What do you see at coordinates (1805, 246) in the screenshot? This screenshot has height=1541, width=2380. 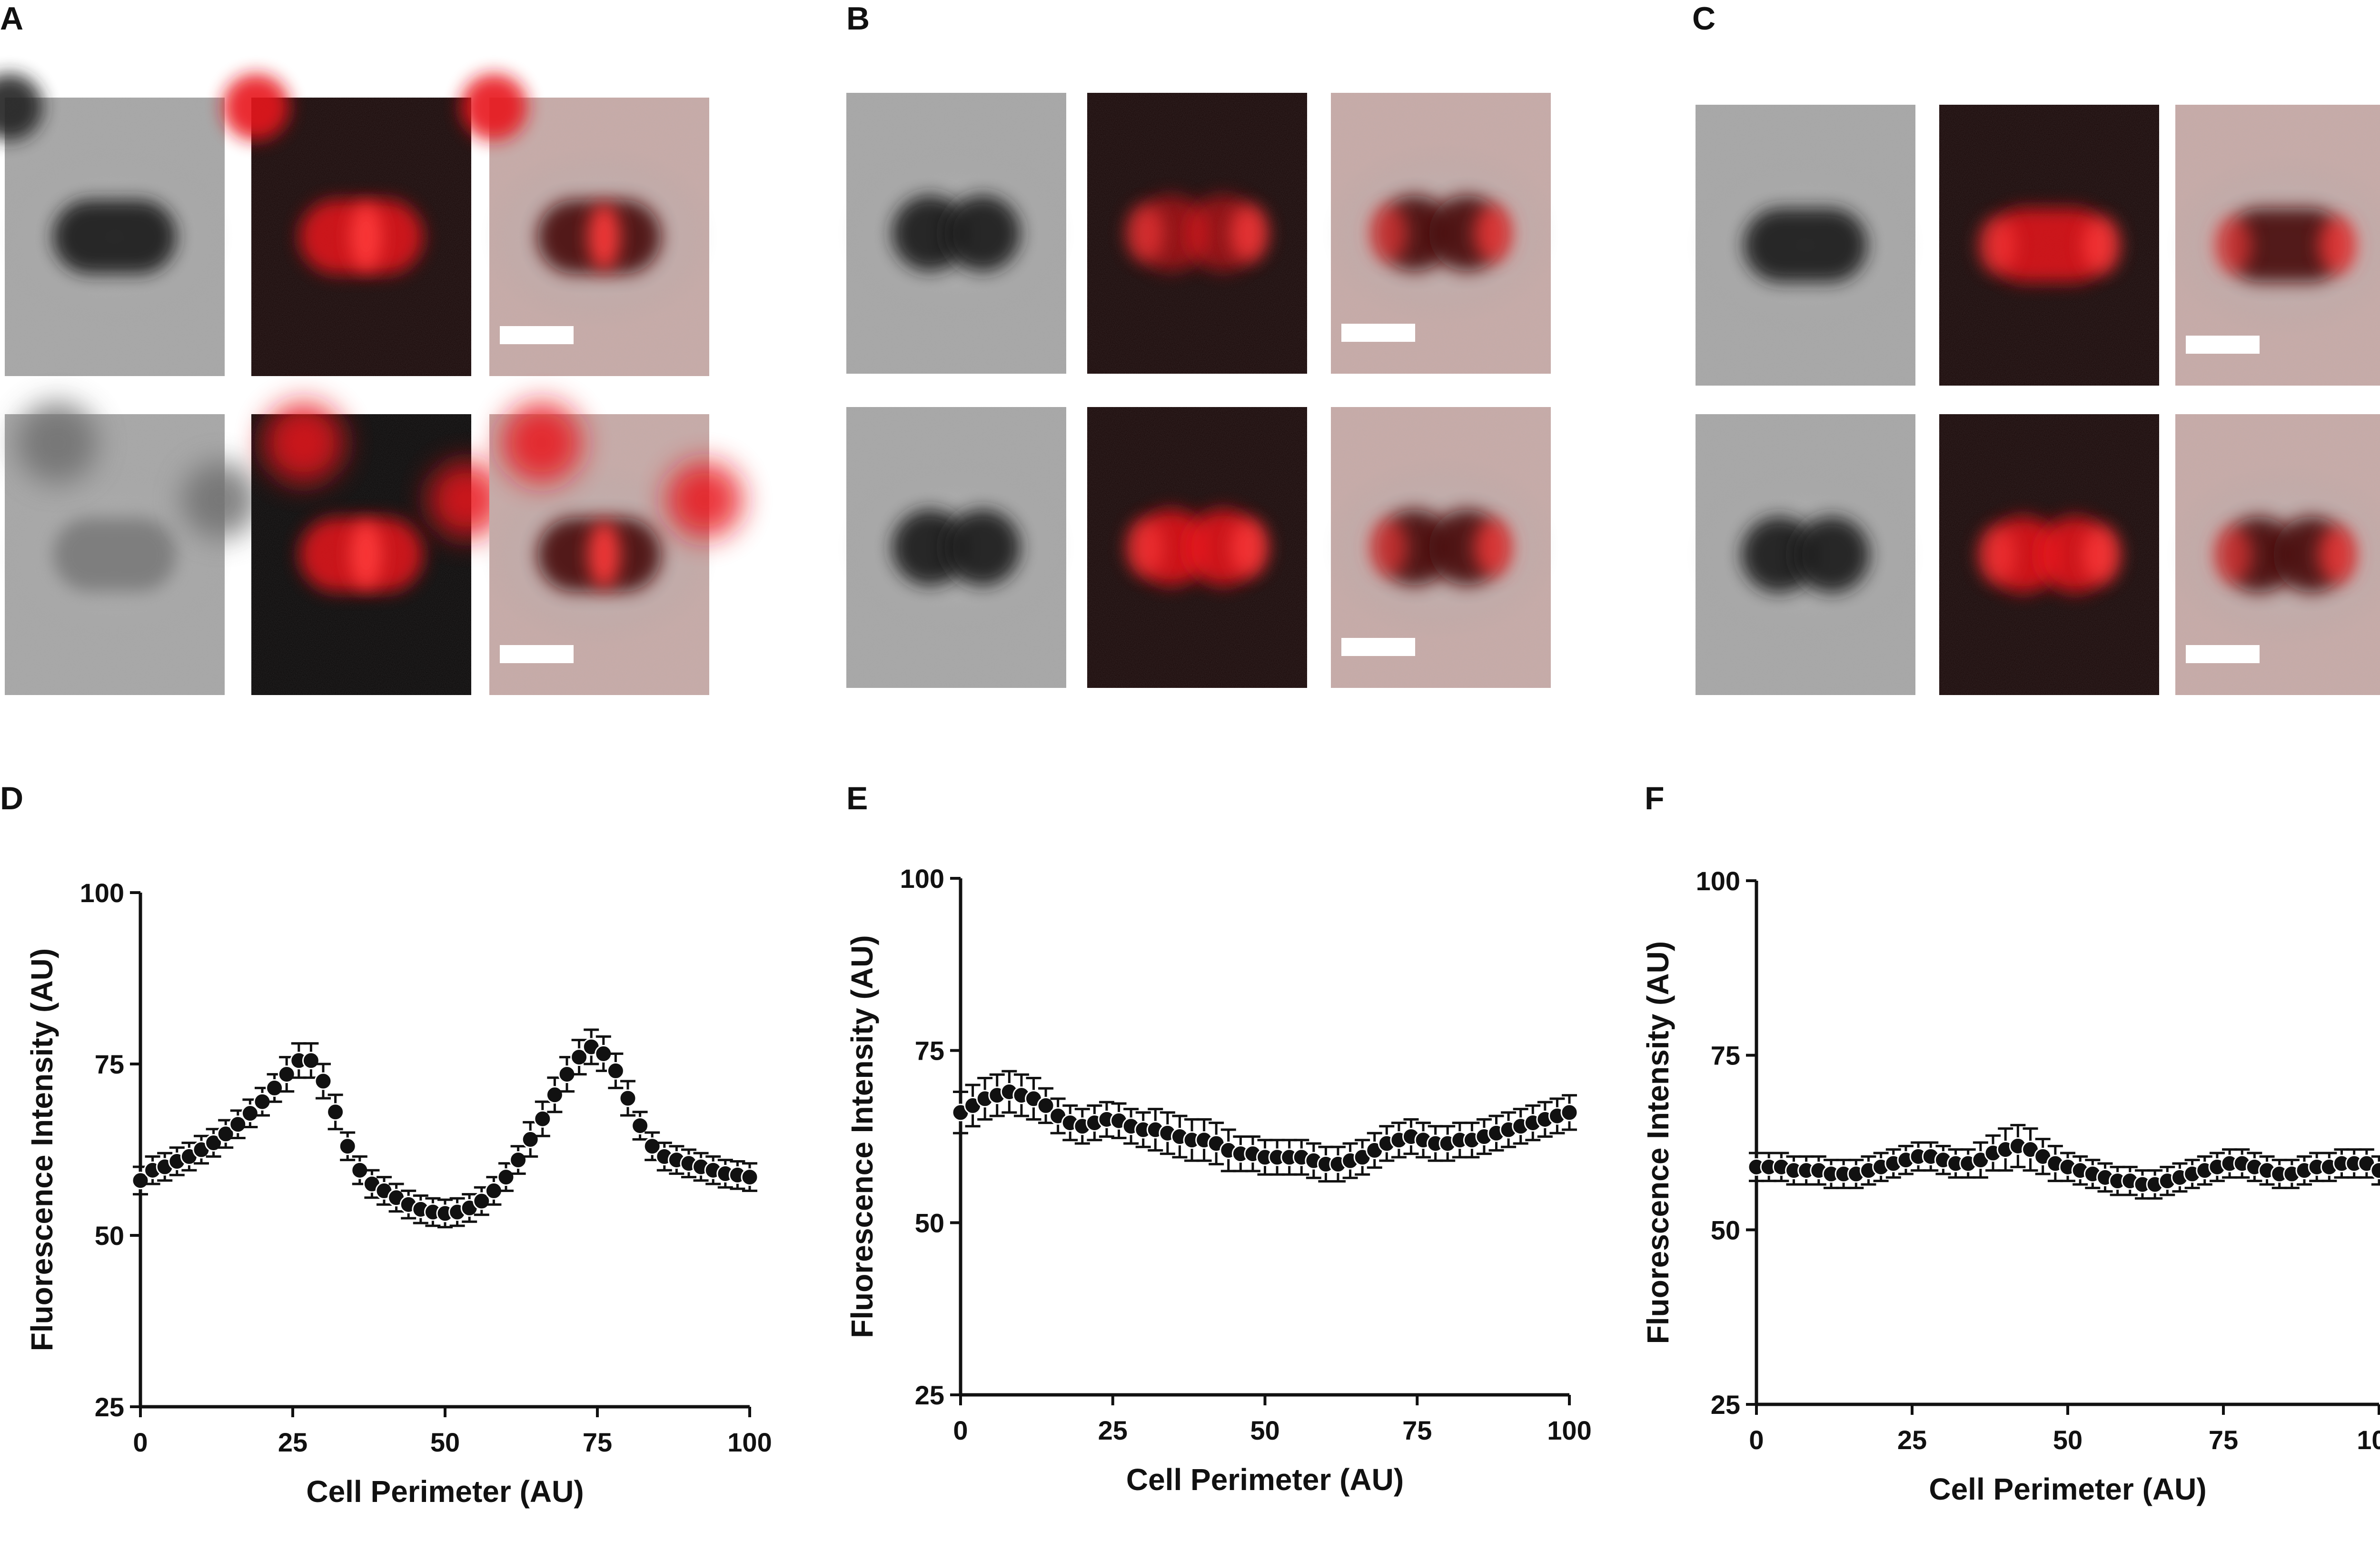 I see `micrograph-c-row1-brightfield` at bounding box center [1805, 246].